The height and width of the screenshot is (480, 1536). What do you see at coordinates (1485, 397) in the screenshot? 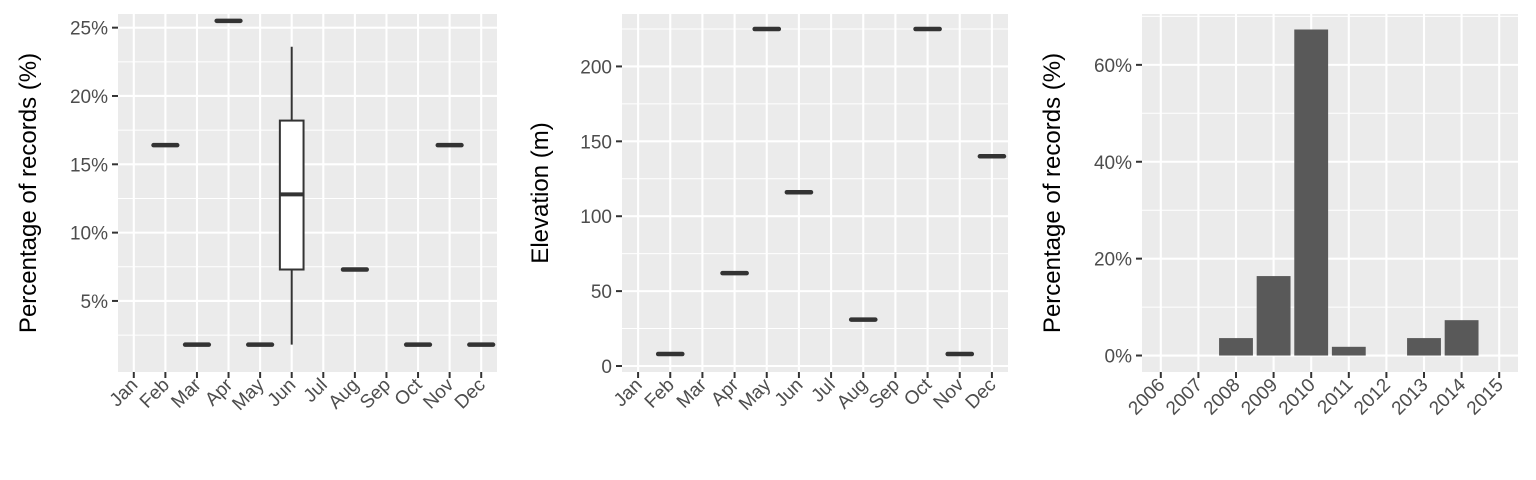
I see `x-tick-label: 2015` at bounding box center [1485, 397].